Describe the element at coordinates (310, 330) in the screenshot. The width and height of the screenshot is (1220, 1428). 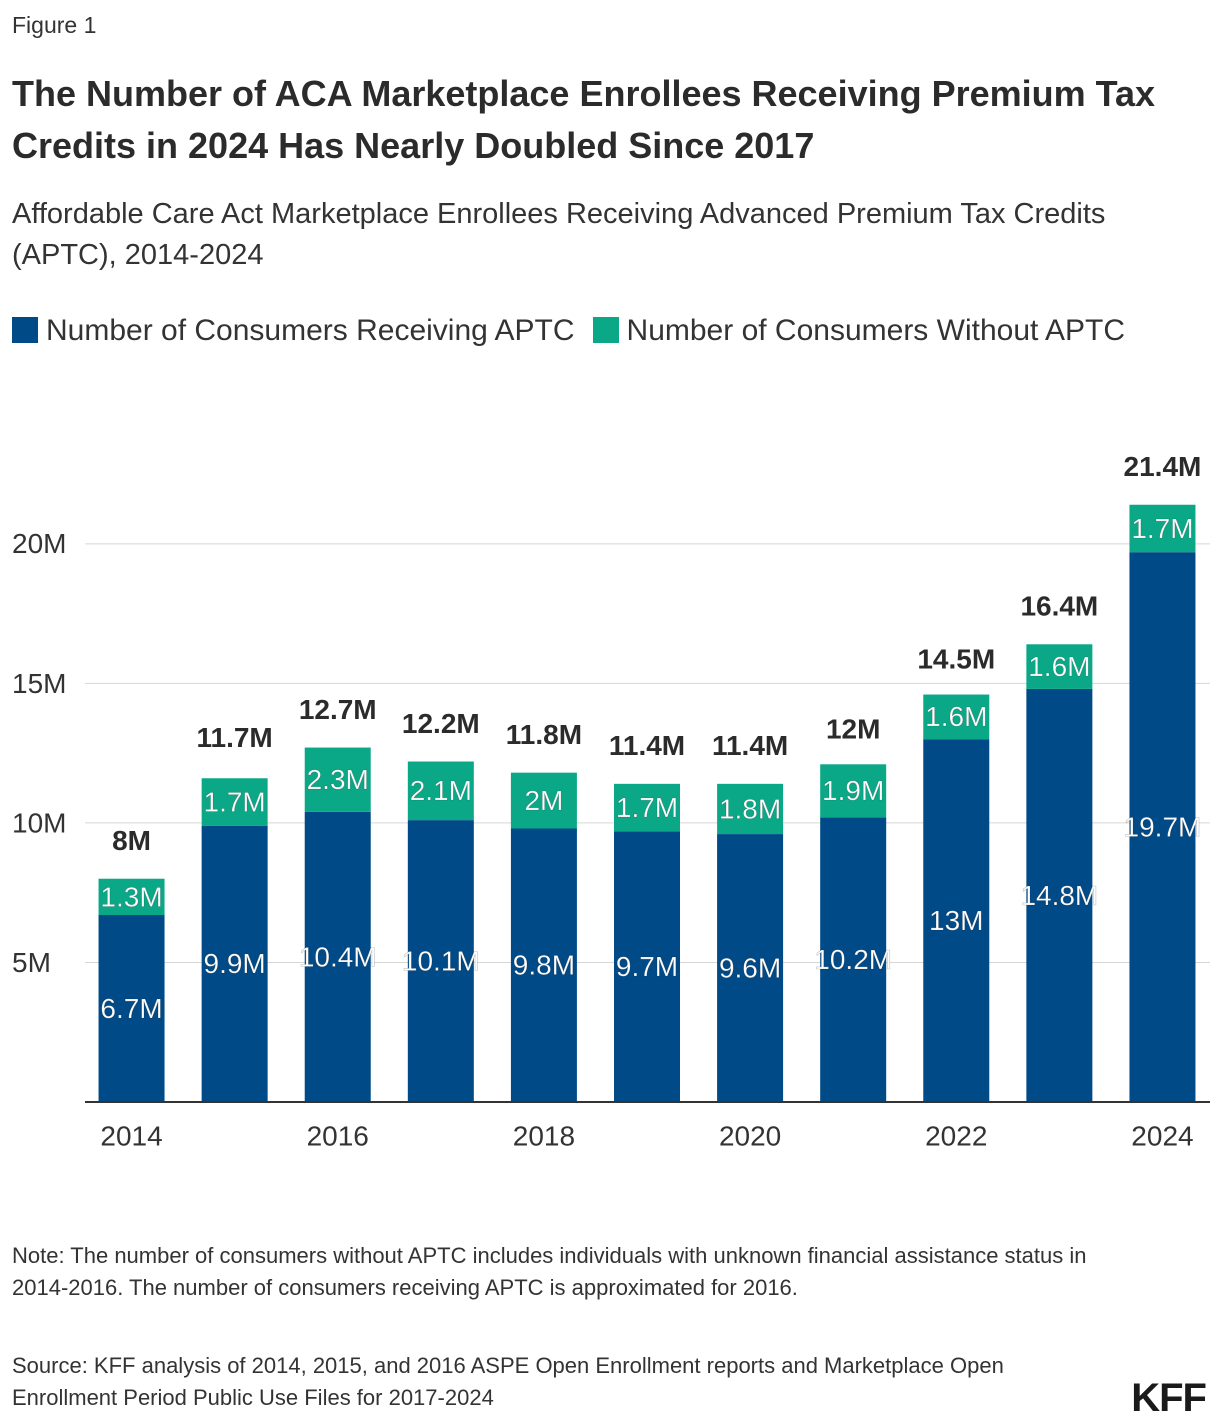
I see `legend-label: Number of Consumers Receiving APTC` at that location.